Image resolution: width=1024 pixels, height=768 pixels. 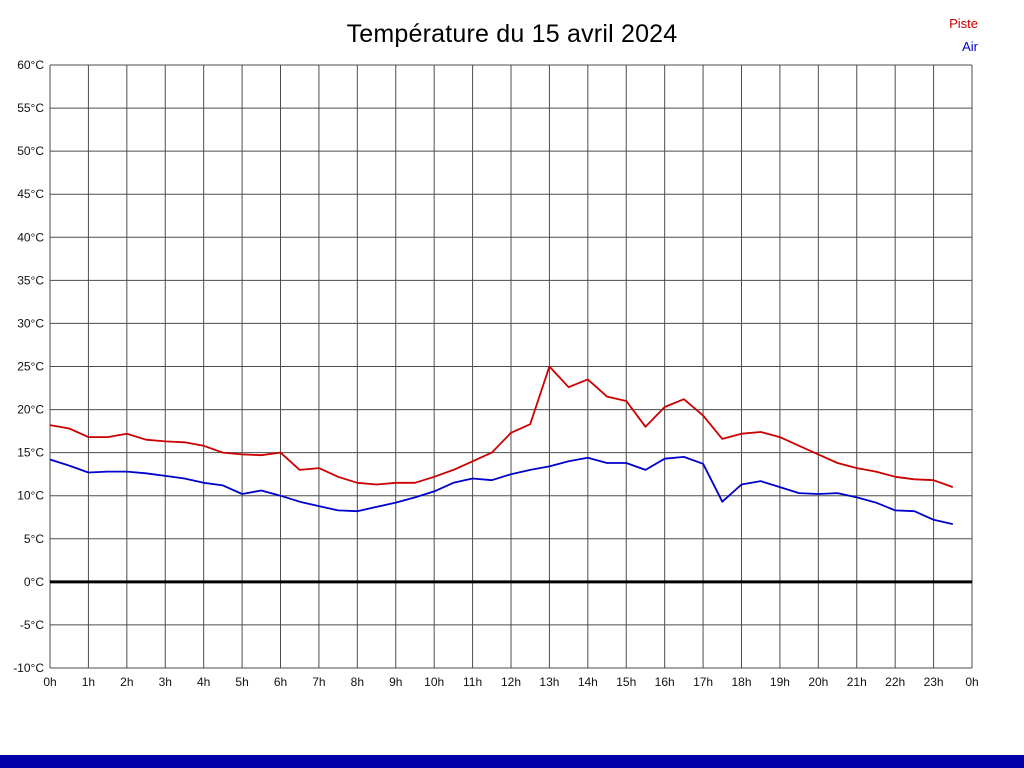 What do you see at coordinates (30, 151) in the screenshot?
I see `y-axis-tick-label: 50°C` at bounding box center [30, 151].